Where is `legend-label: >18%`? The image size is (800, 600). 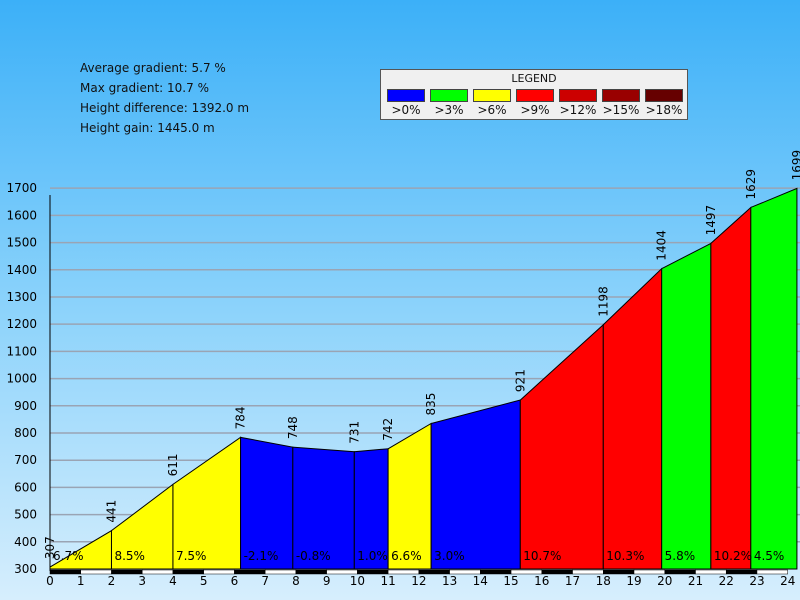 legend-label: >18% is located at coordinates (664, 110).